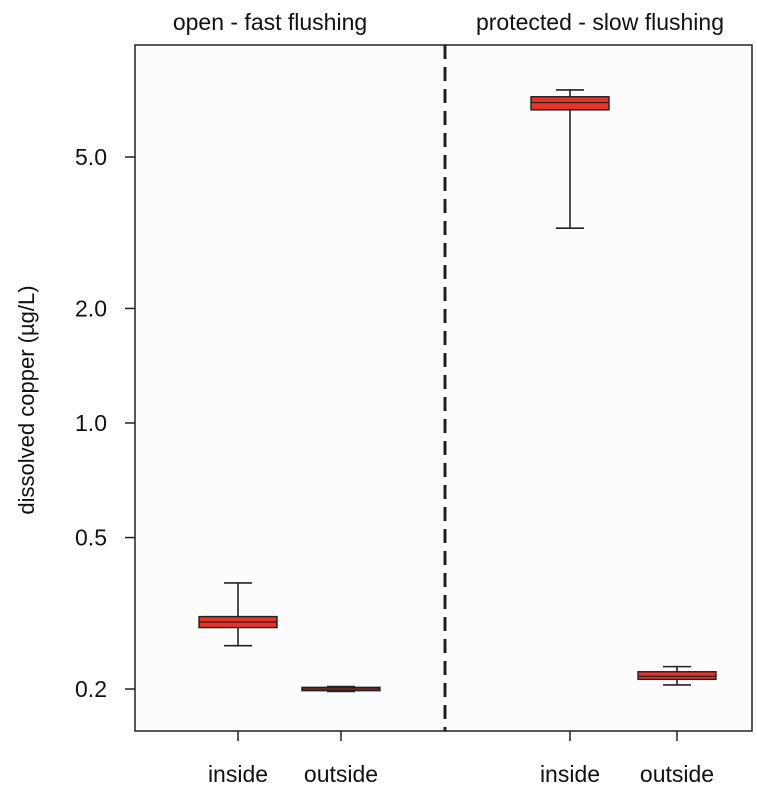 The width and height of the screenshot is (757, 786). What do you see at coordinates (91, 157) in the screenshot?
I see `y-tick-label: 5.0` at bounding box center [91, 157].